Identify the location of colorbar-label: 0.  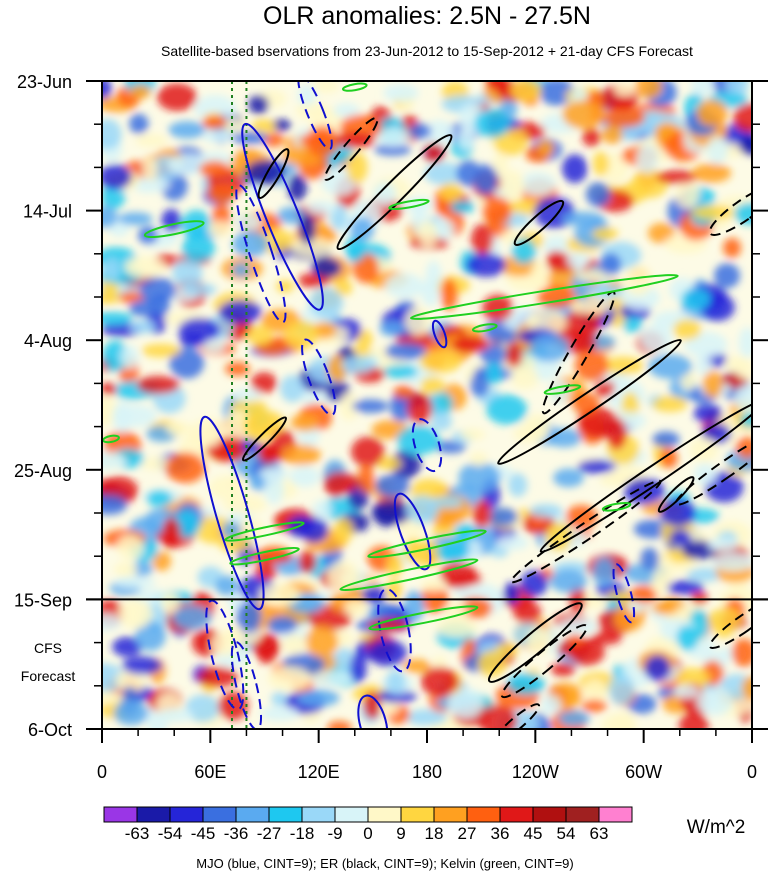
(367, 833).